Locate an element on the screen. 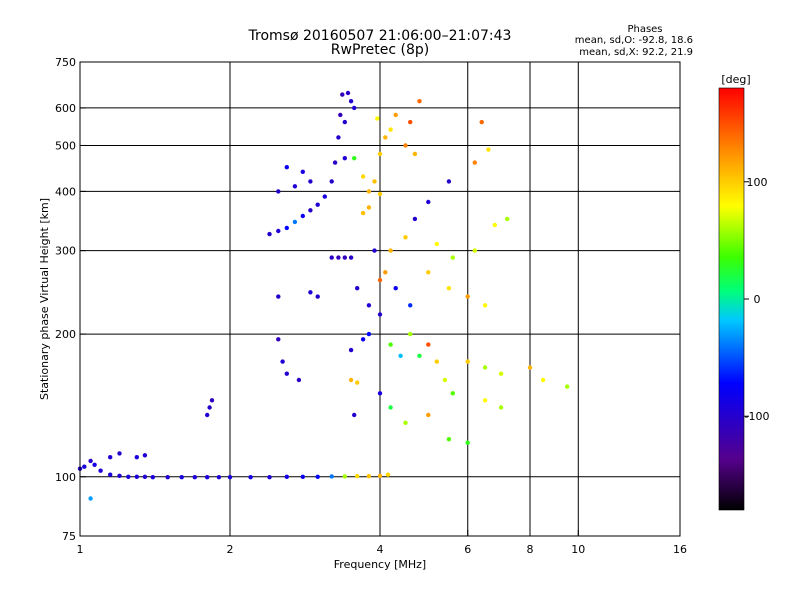  stats-header: Phases is located at coordinates (644, 29).